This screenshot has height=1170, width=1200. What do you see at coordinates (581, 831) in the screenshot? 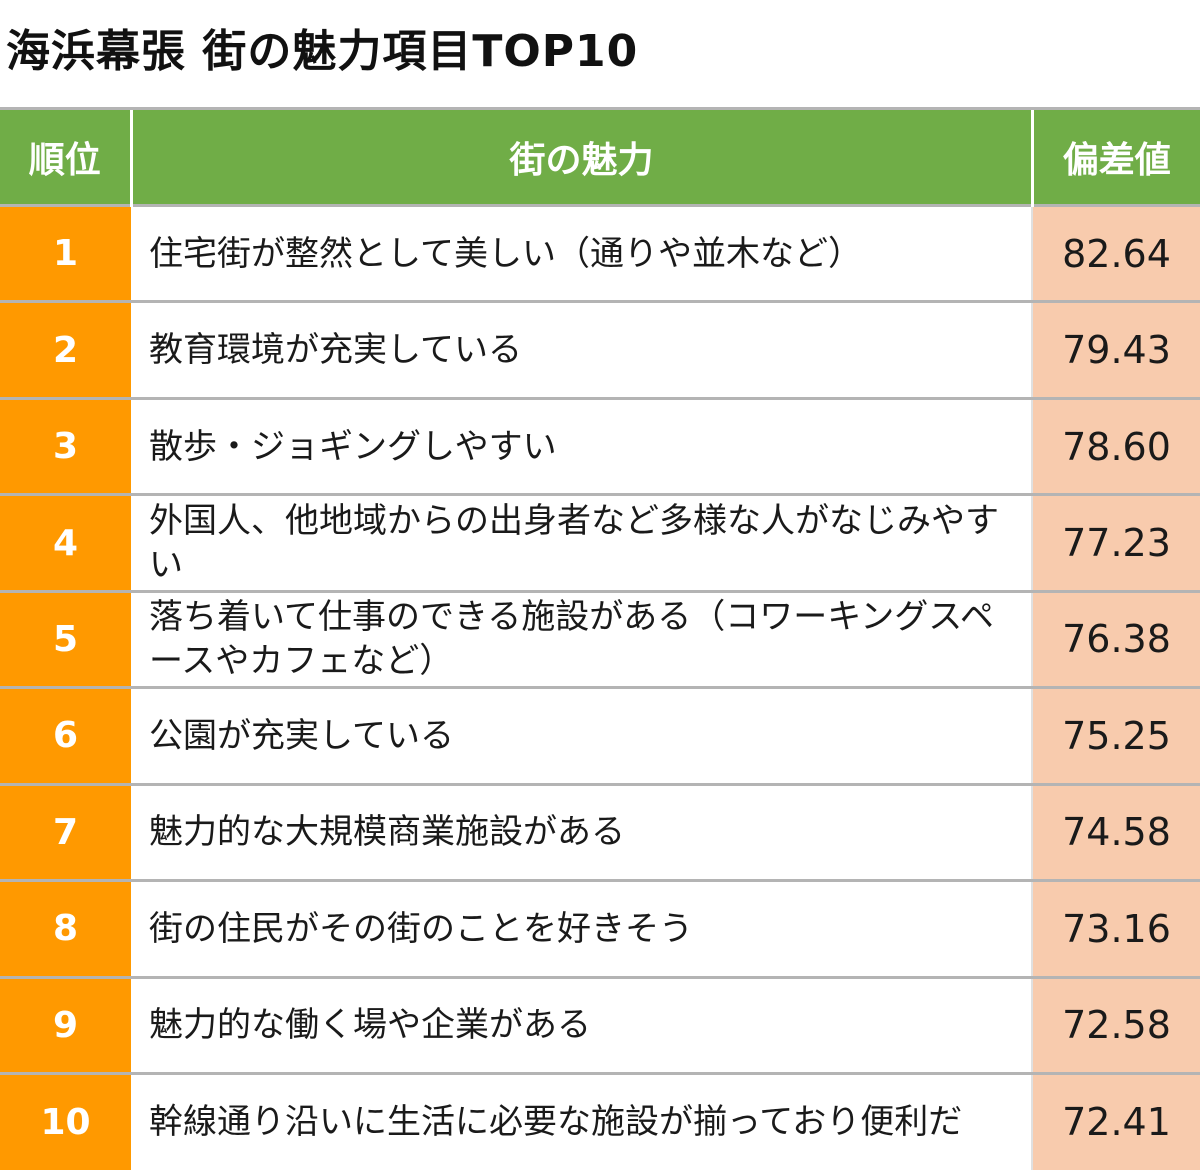
I see `item-cell: 魅力的な大規模商業施設がある` at bounding box center [581, 831].